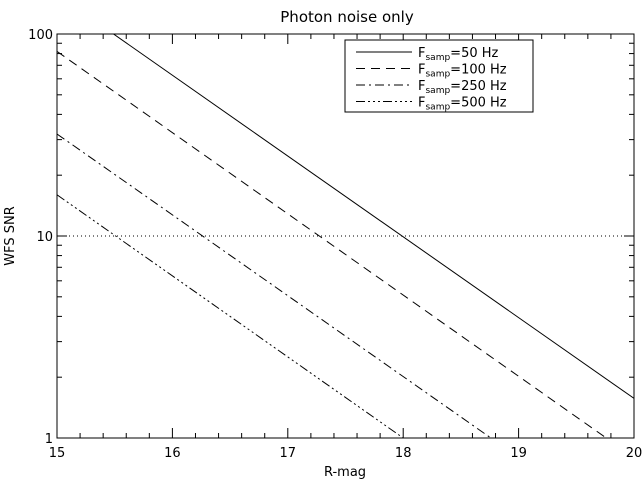 Image resolution: width=642 pixels, height=483 pixels. I want to click on y-tick-label: 100, so click(40, 35).